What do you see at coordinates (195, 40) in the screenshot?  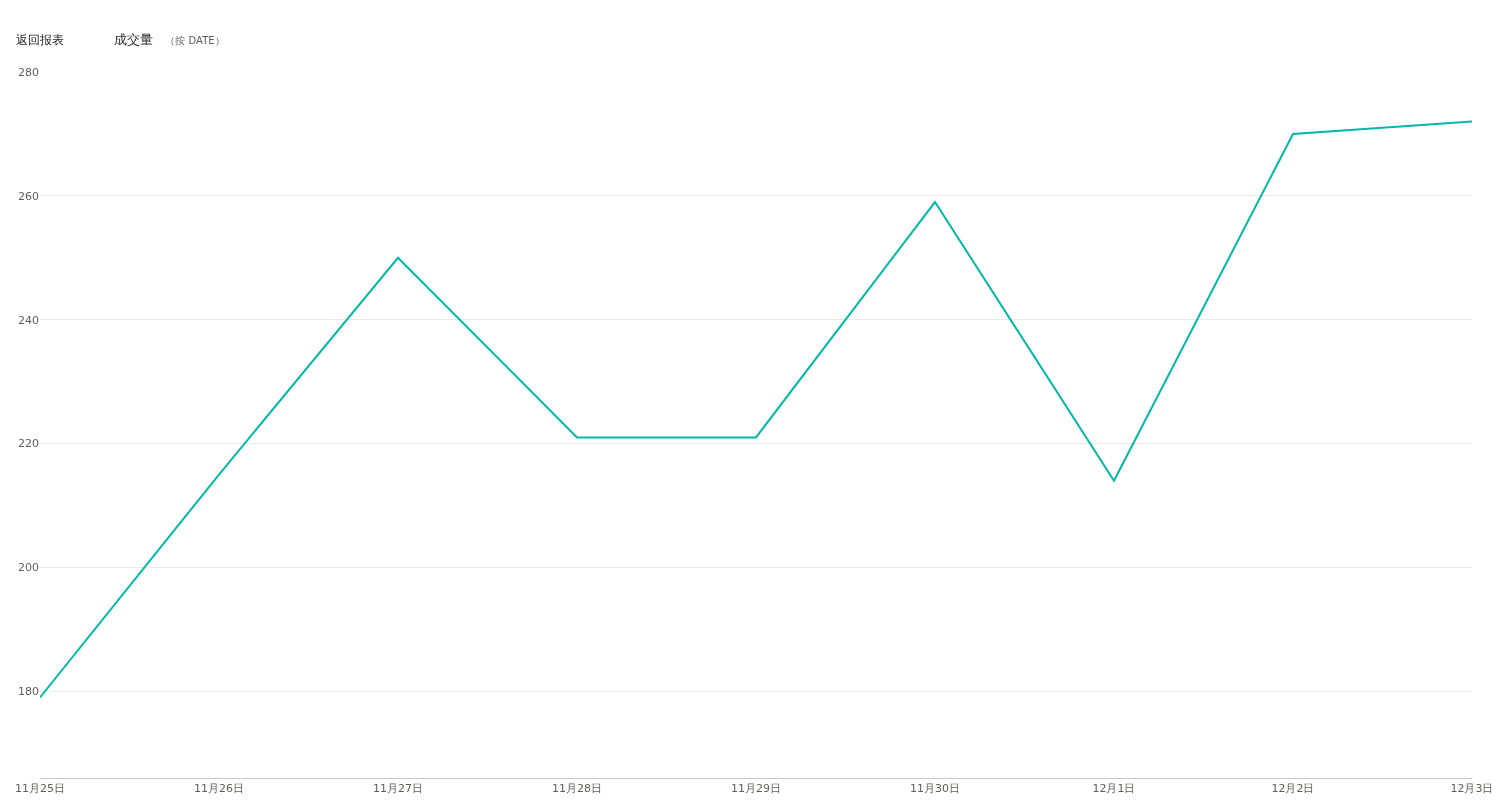 I see `chart-subtitle: （按 DATE）` at bounding box center [195, 40].